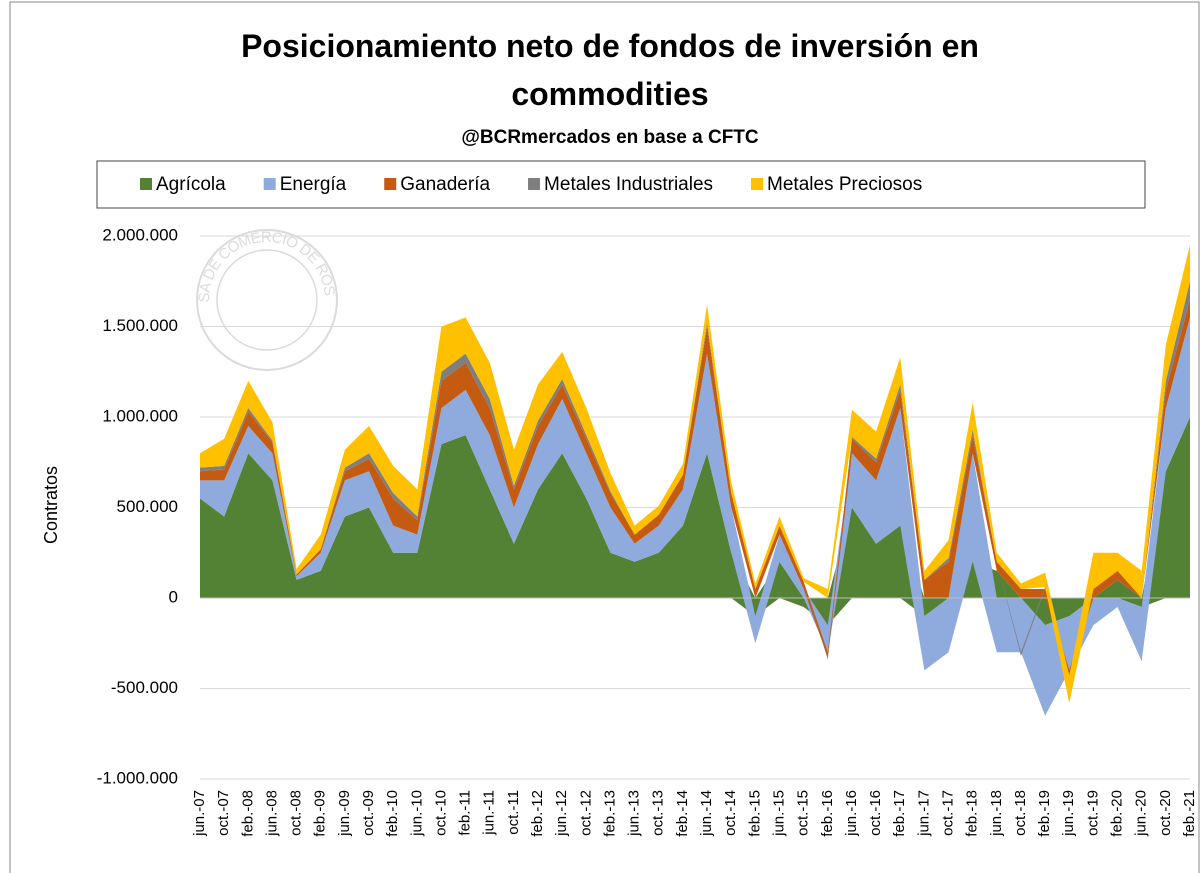  Describe the element at coordinates (972, 813) in the screenshot. I see `x-tick-label: feb.-18` at that location.